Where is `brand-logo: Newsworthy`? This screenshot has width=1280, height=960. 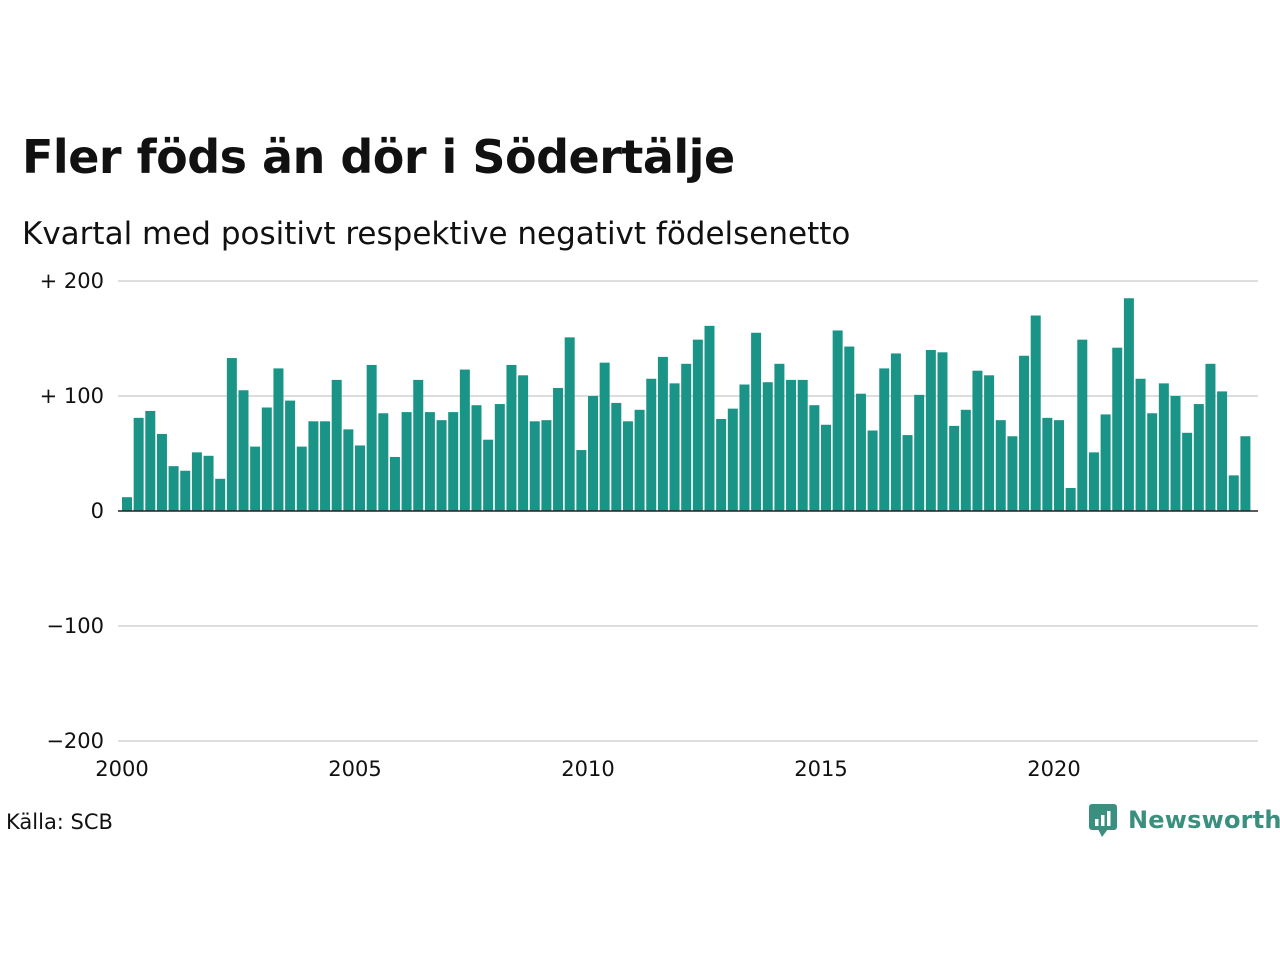 brand-logo: Newsworthy is located at coordinates (1184, 820).